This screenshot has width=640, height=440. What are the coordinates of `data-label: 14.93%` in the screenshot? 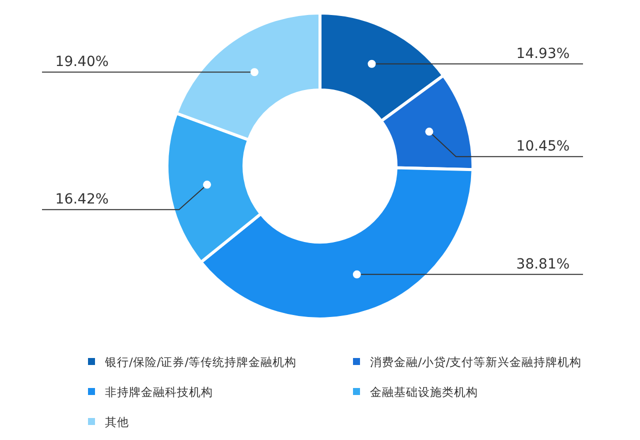 It's located at (543, 54).